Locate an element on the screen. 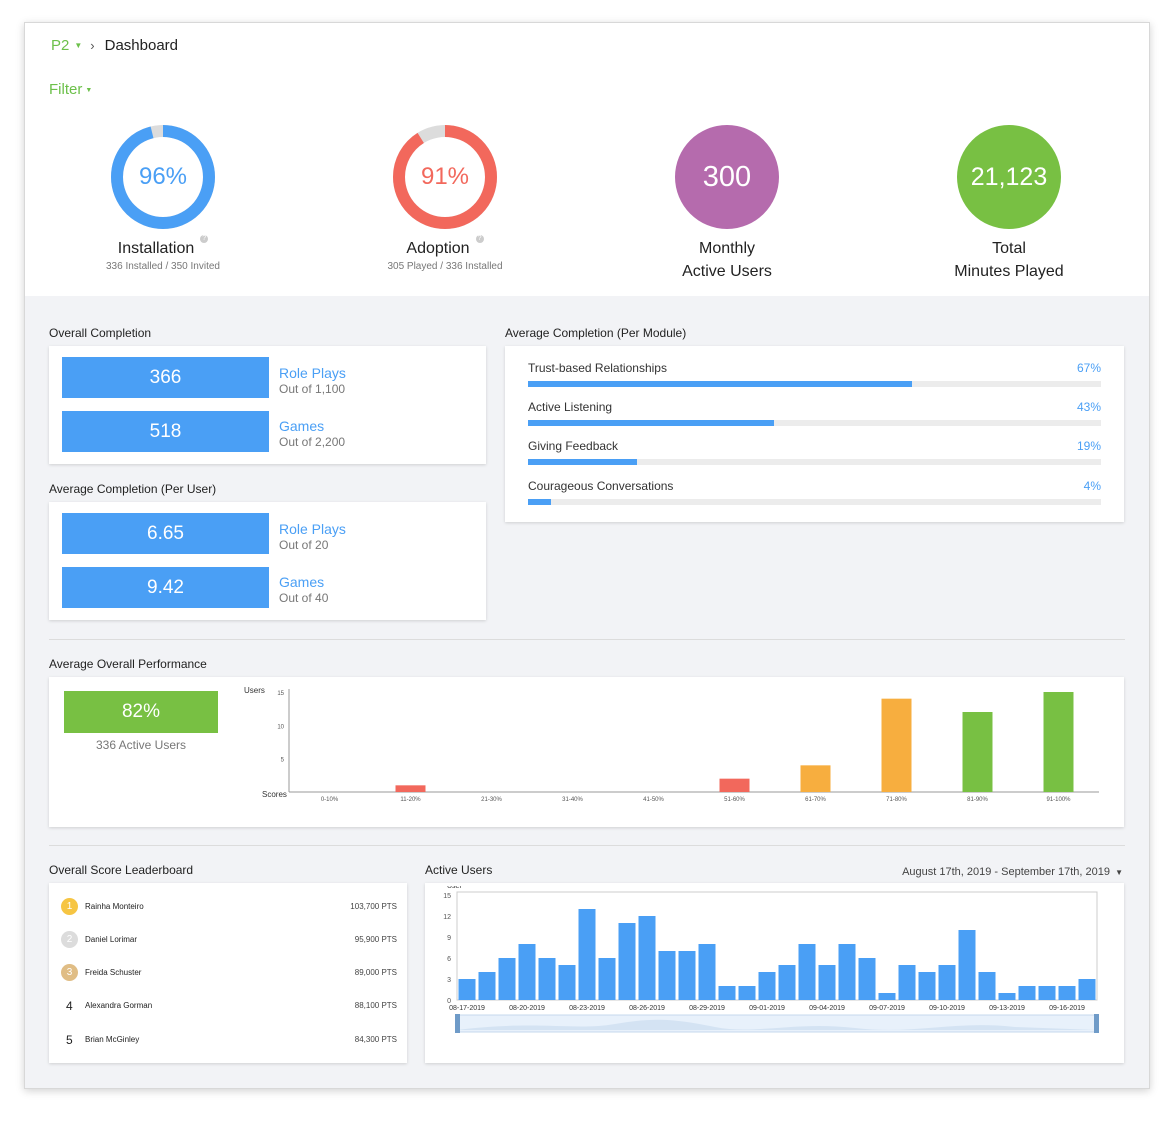  monthly-label: Monthly is located at coordinates (727, 248).